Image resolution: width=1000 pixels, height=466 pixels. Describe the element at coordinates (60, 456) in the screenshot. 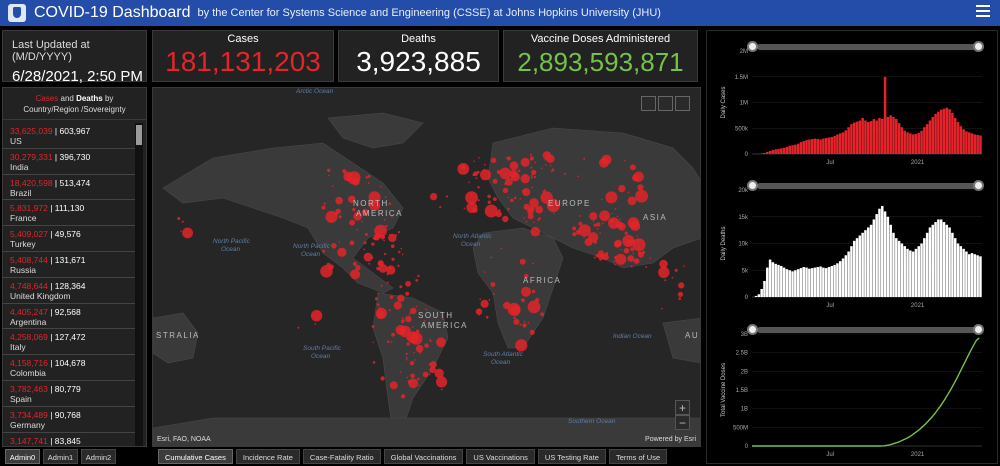

I see `admin-tab-1: Admin1` at that location.